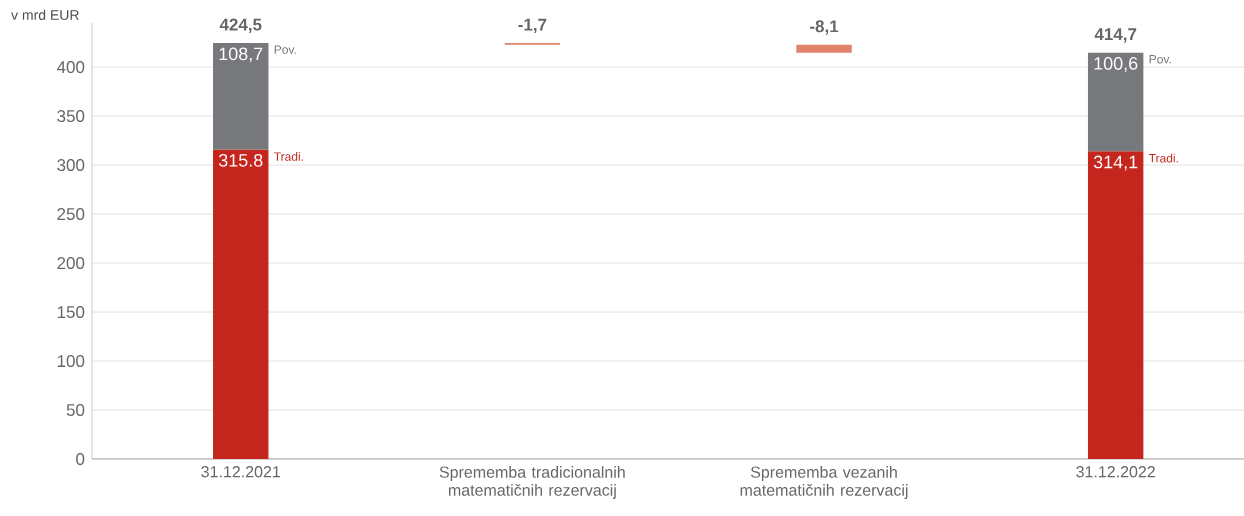 This screenshot has width=1244, height=516. Describe the element at coordinates (240, 26) in the screenshot. I see `total-label: 424,5` at that location.